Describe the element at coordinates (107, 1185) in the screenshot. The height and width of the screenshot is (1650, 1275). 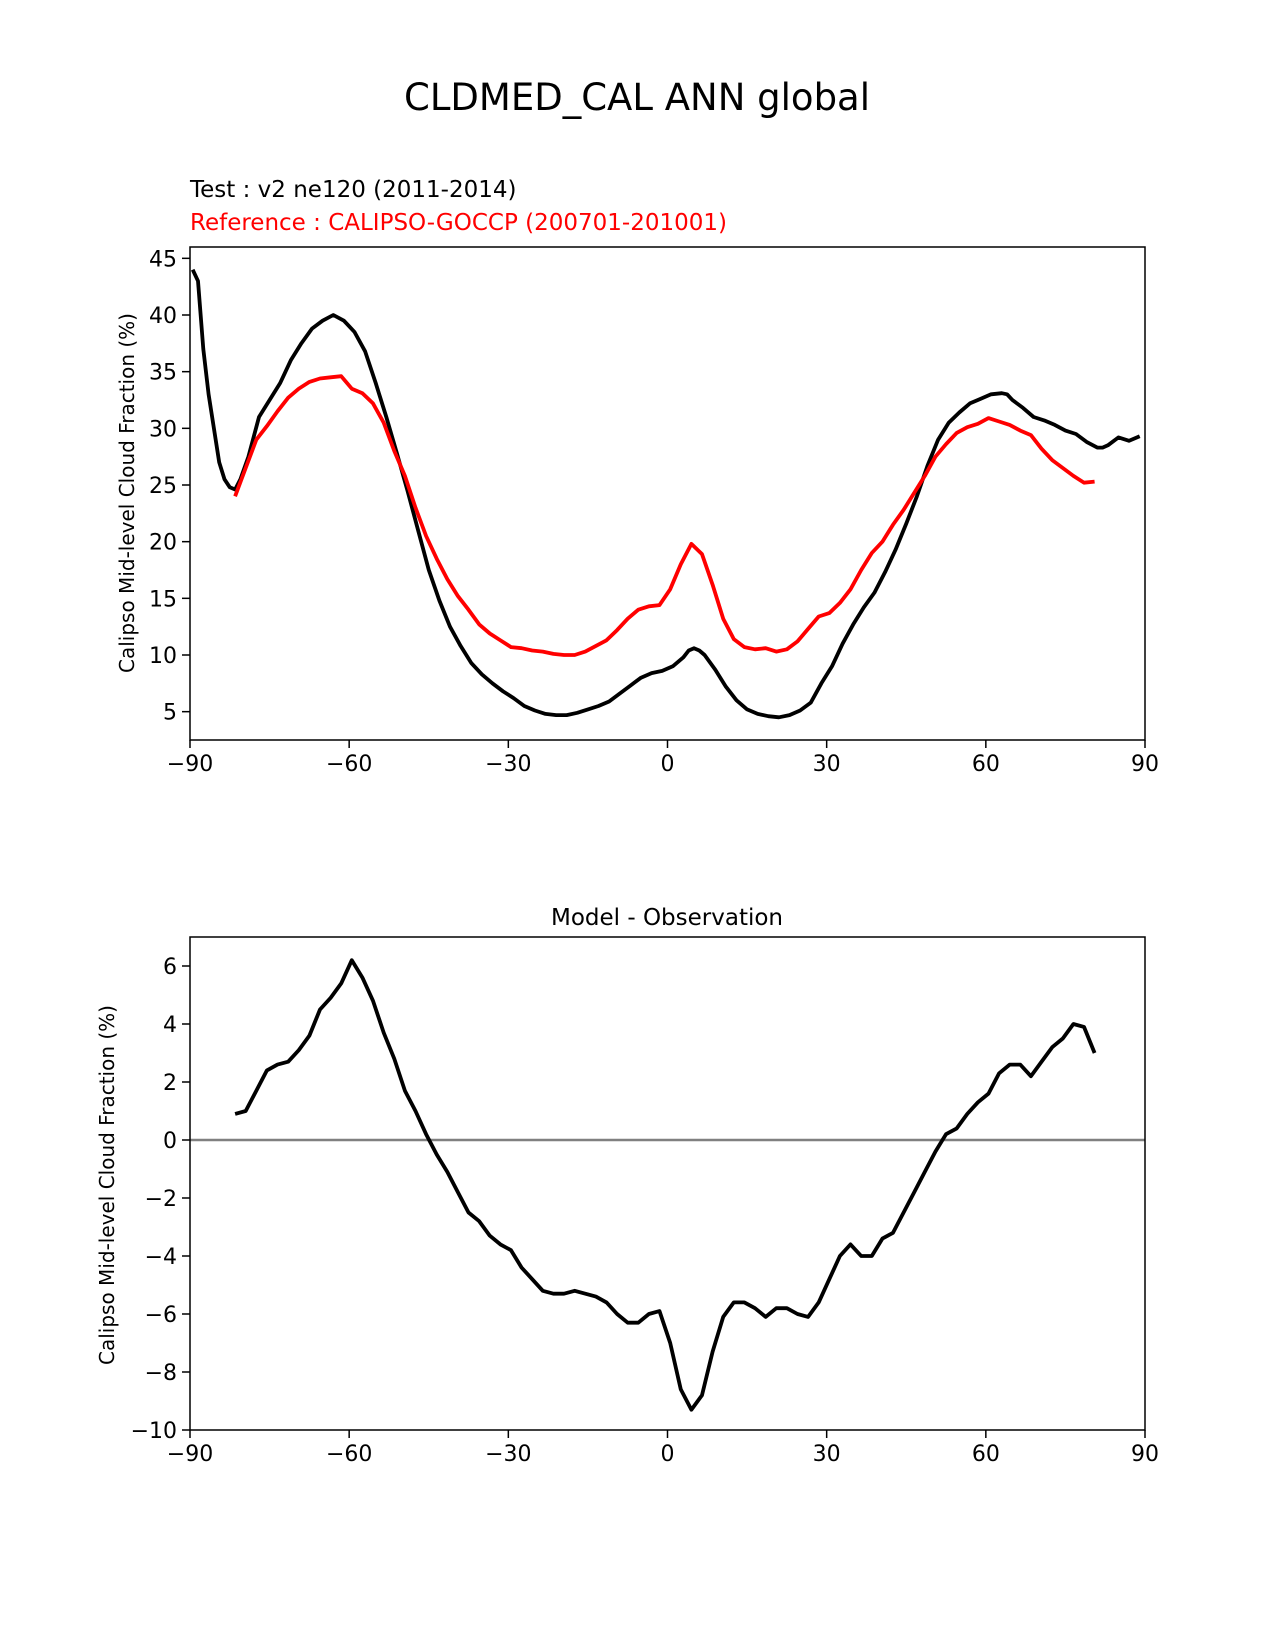
I see `lower-y-axis-label: Calipso Mid-level Cloud Fraction (%)` at that location.